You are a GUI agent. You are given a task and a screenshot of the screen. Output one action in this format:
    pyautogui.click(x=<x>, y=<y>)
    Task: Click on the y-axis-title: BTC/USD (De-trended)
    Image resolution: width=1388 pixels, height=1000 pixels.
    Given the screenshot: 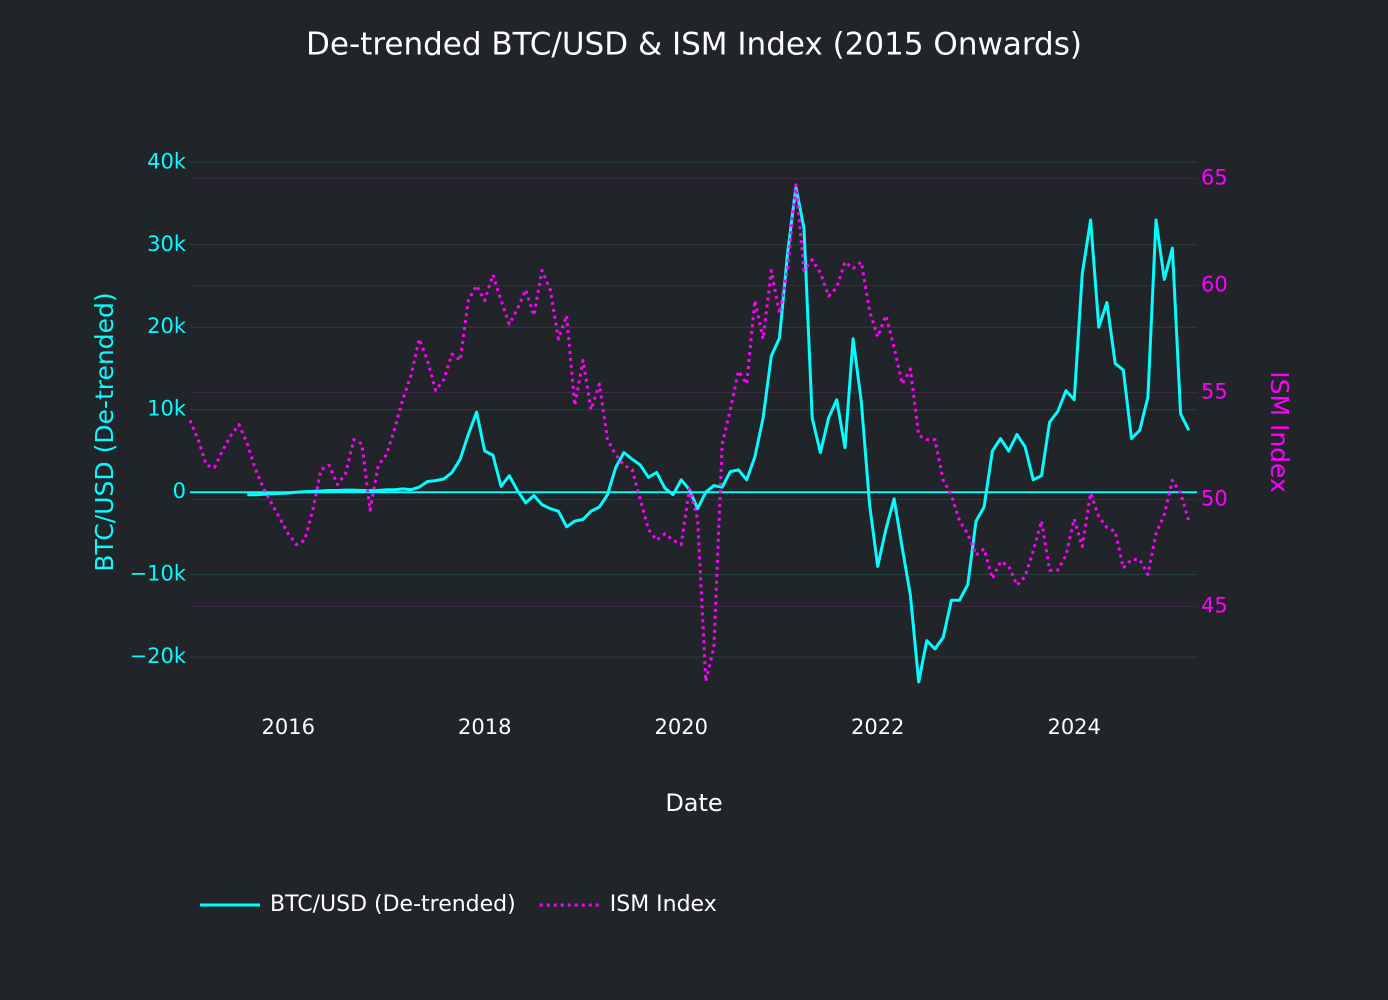 What is the action you would take?
    pyautogui.click(x=104, y=431)
    